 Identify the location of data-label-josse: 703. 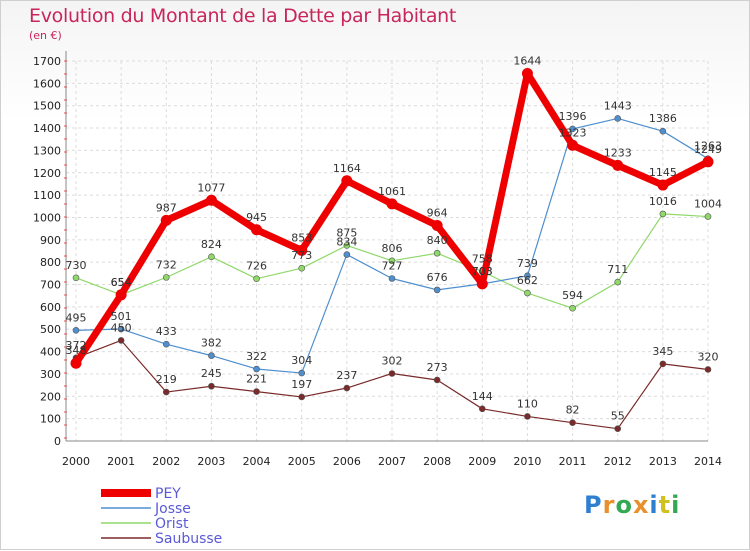
(482, 271).